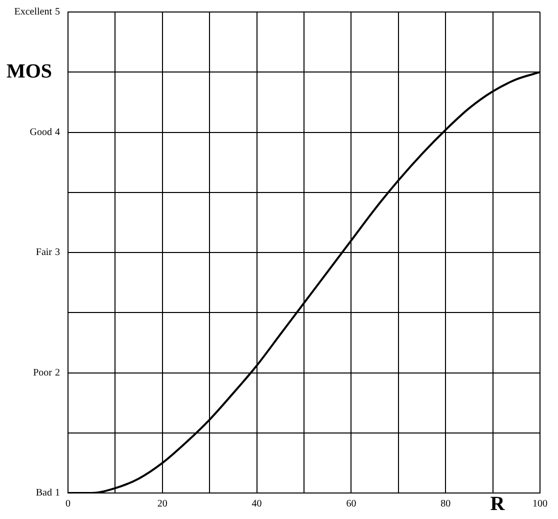 The image size is (558, 519). What do you see at coordinates (257, 504) in the screenshot?
I see `x-tick-label: 40` at bounding box center [257, 504].